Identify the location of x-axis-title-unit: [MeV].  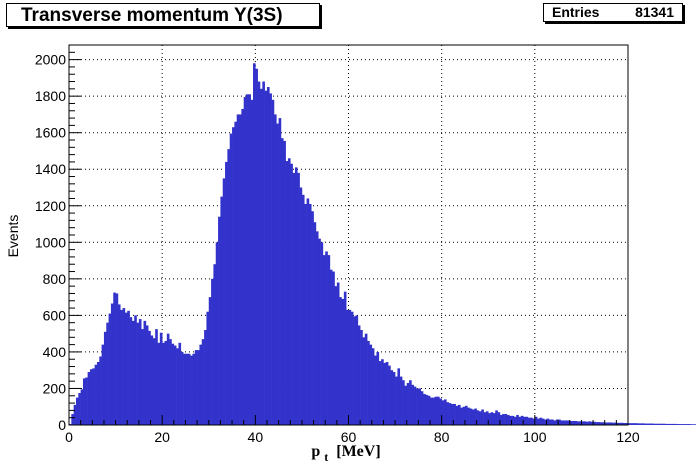
(358, 451).